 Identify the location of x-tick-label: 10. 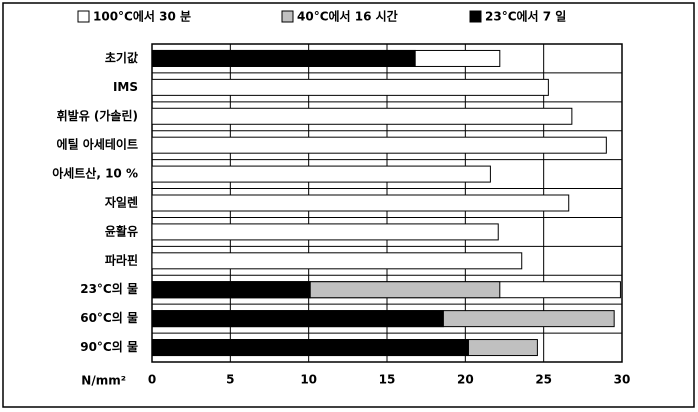
(308, 380).